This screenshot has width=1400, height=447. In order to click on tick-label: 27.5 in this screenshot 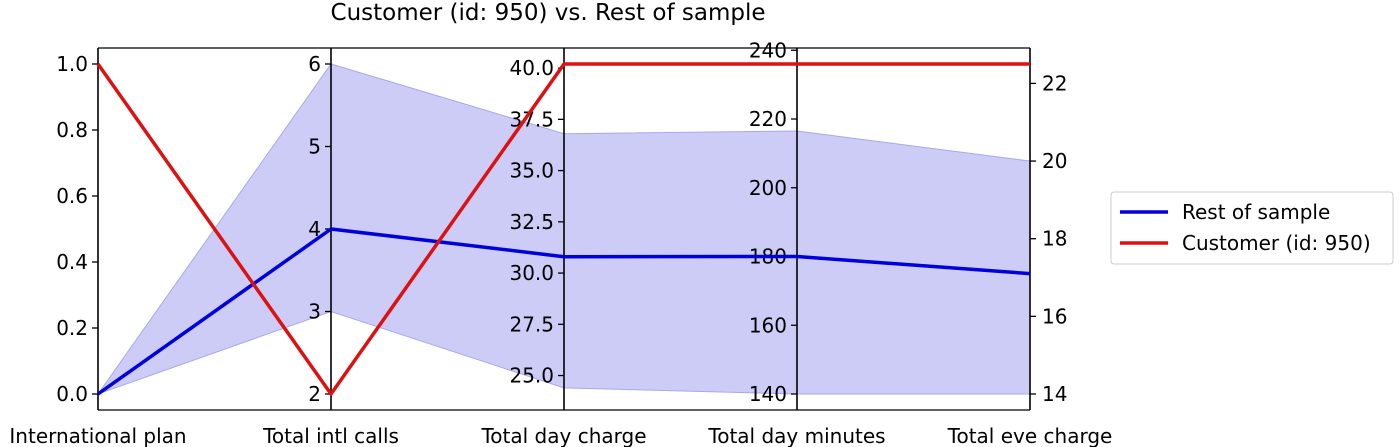, I will do `click(531, 324)`.